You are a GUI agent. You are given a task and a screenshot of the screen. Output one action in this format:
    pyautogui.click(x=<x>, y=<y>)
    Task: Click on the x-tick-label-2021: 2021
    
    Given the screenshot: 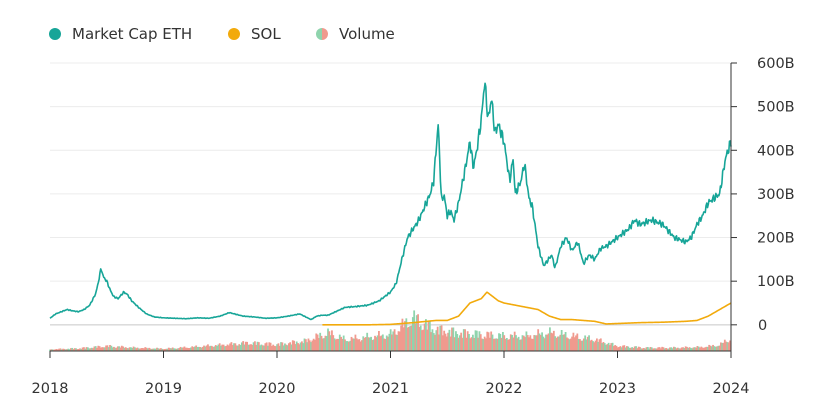 What is the action you would take?
    pyautogui.click(x=390, y=389)
    